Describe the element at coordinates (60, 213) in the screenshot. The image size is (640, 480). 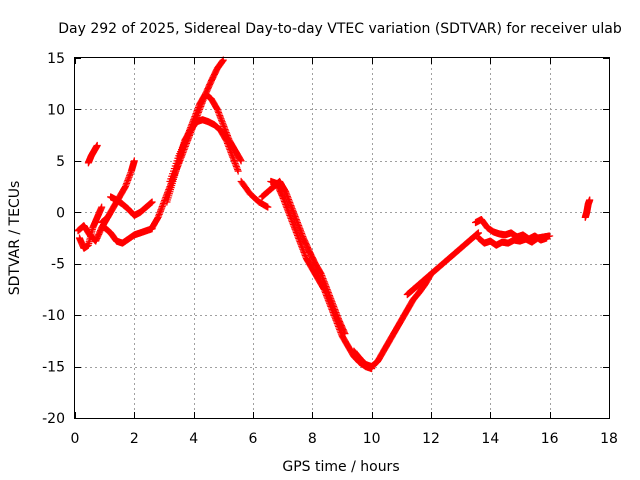
I see `y-tick-label: 0` at that location.